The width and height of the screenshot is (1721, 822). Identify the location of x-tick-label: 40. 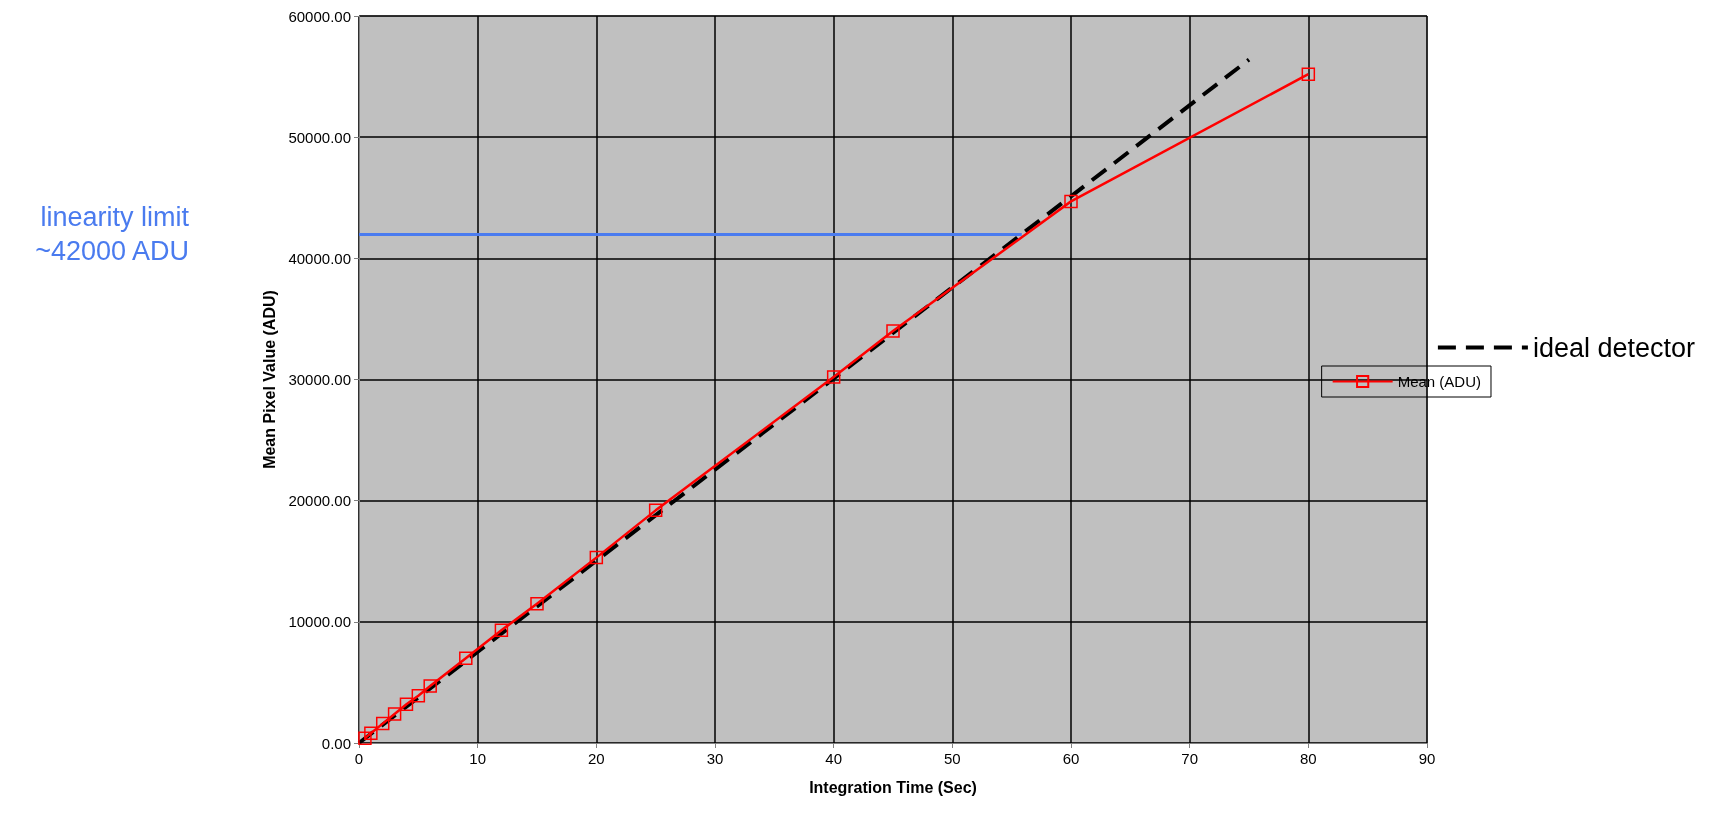
(834, 758).